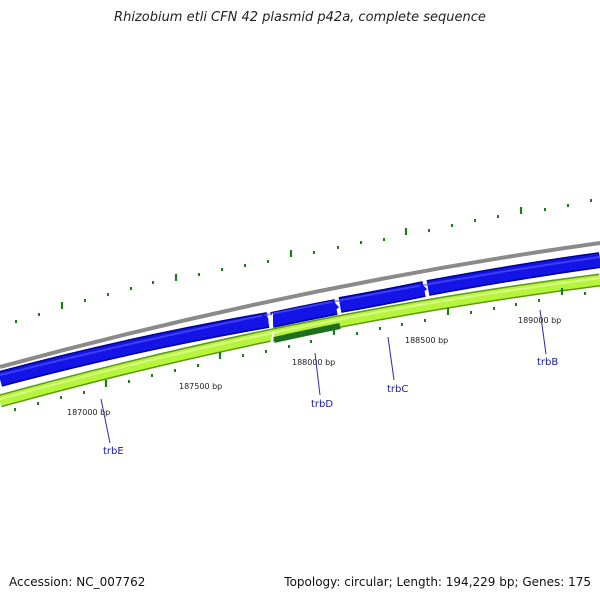 The width and height of the screenshot is (600, 600). I want to click on scale-label-188500: 188500 bp, so click(426, 340).